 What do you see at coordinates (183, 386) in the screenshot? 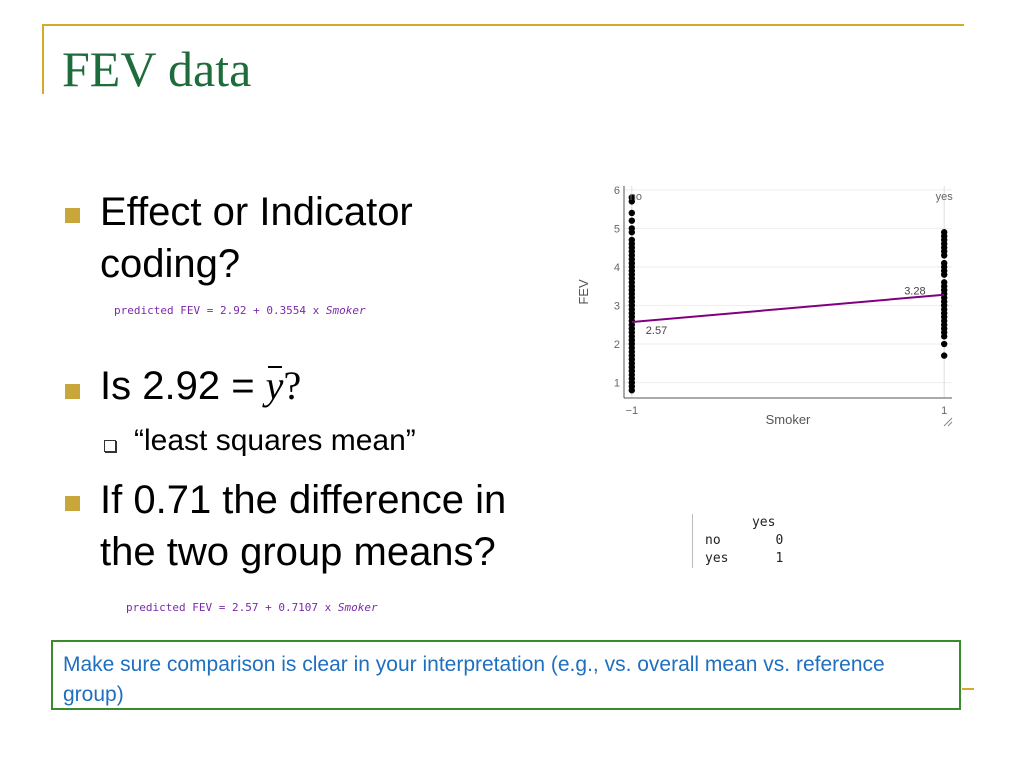
I see `bullet-text-prefix: Is 2.92 =` at bounding box center [183, 386].